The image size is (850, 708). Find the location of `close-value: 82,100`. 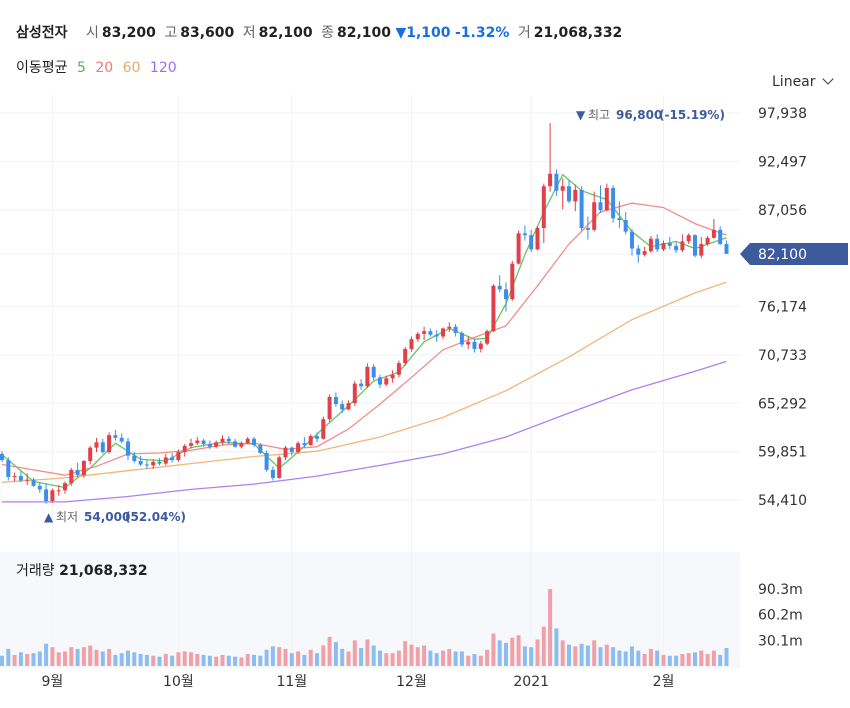

close-value: 82,100 is located at coordinates (364, 33).